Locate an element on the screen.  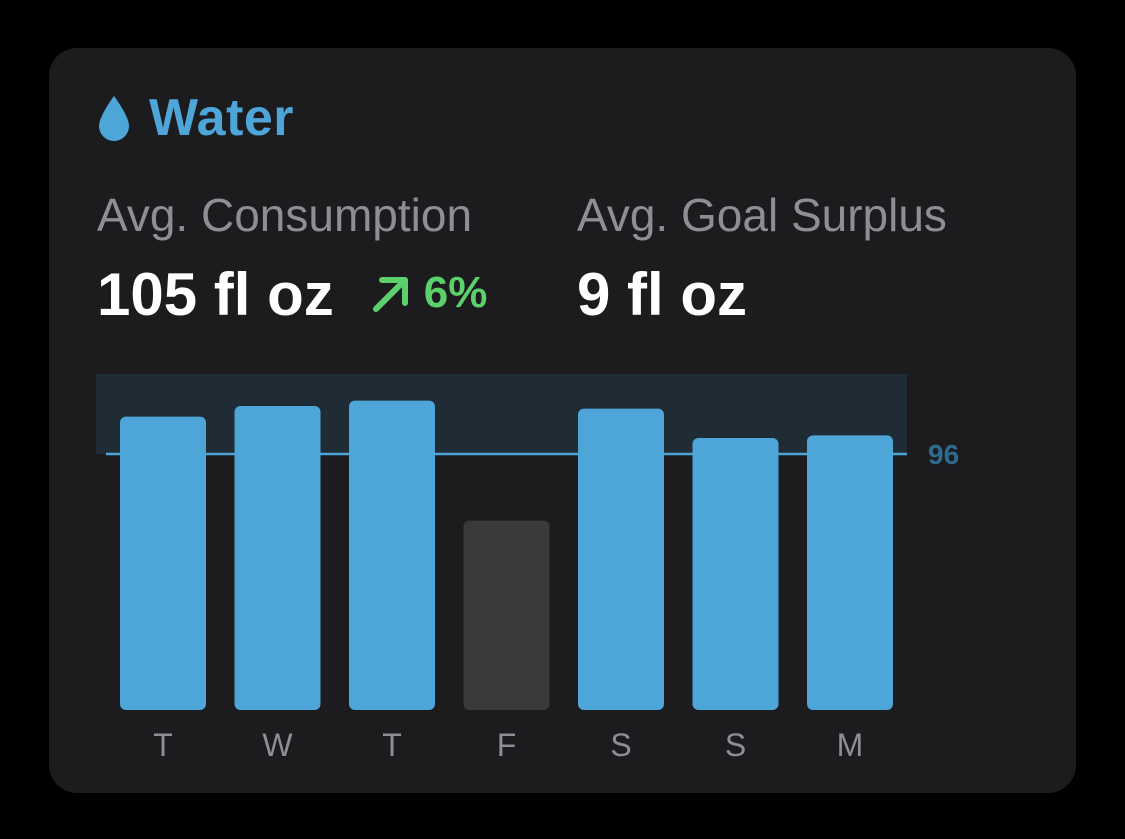
x-tick-label: F is located at coordinates (507, 745).